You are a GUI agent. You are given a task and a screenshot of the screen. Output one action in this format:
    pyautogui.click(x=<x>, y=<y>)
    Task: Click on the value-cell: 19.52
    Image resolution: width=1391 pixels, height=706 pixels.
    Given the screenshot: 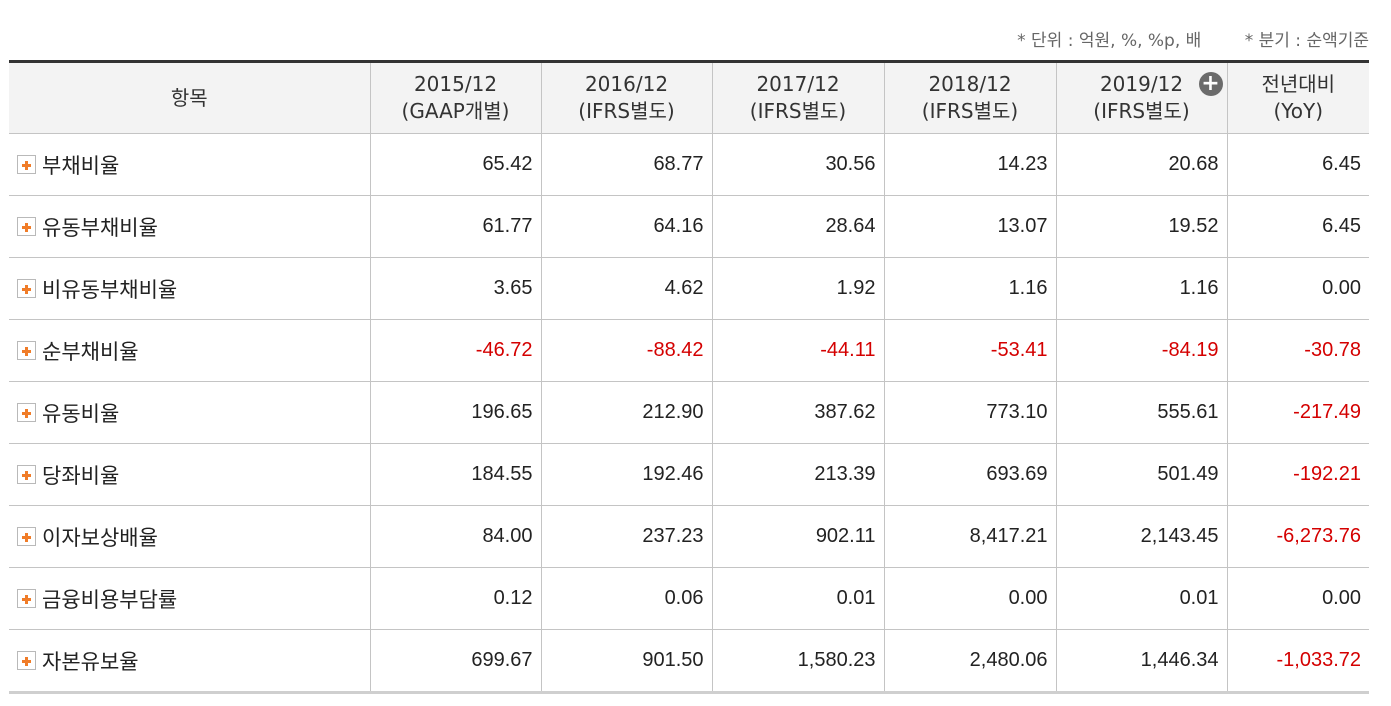 What is the action you would take?
    pyautogui.click(x=1141, y=226)
    